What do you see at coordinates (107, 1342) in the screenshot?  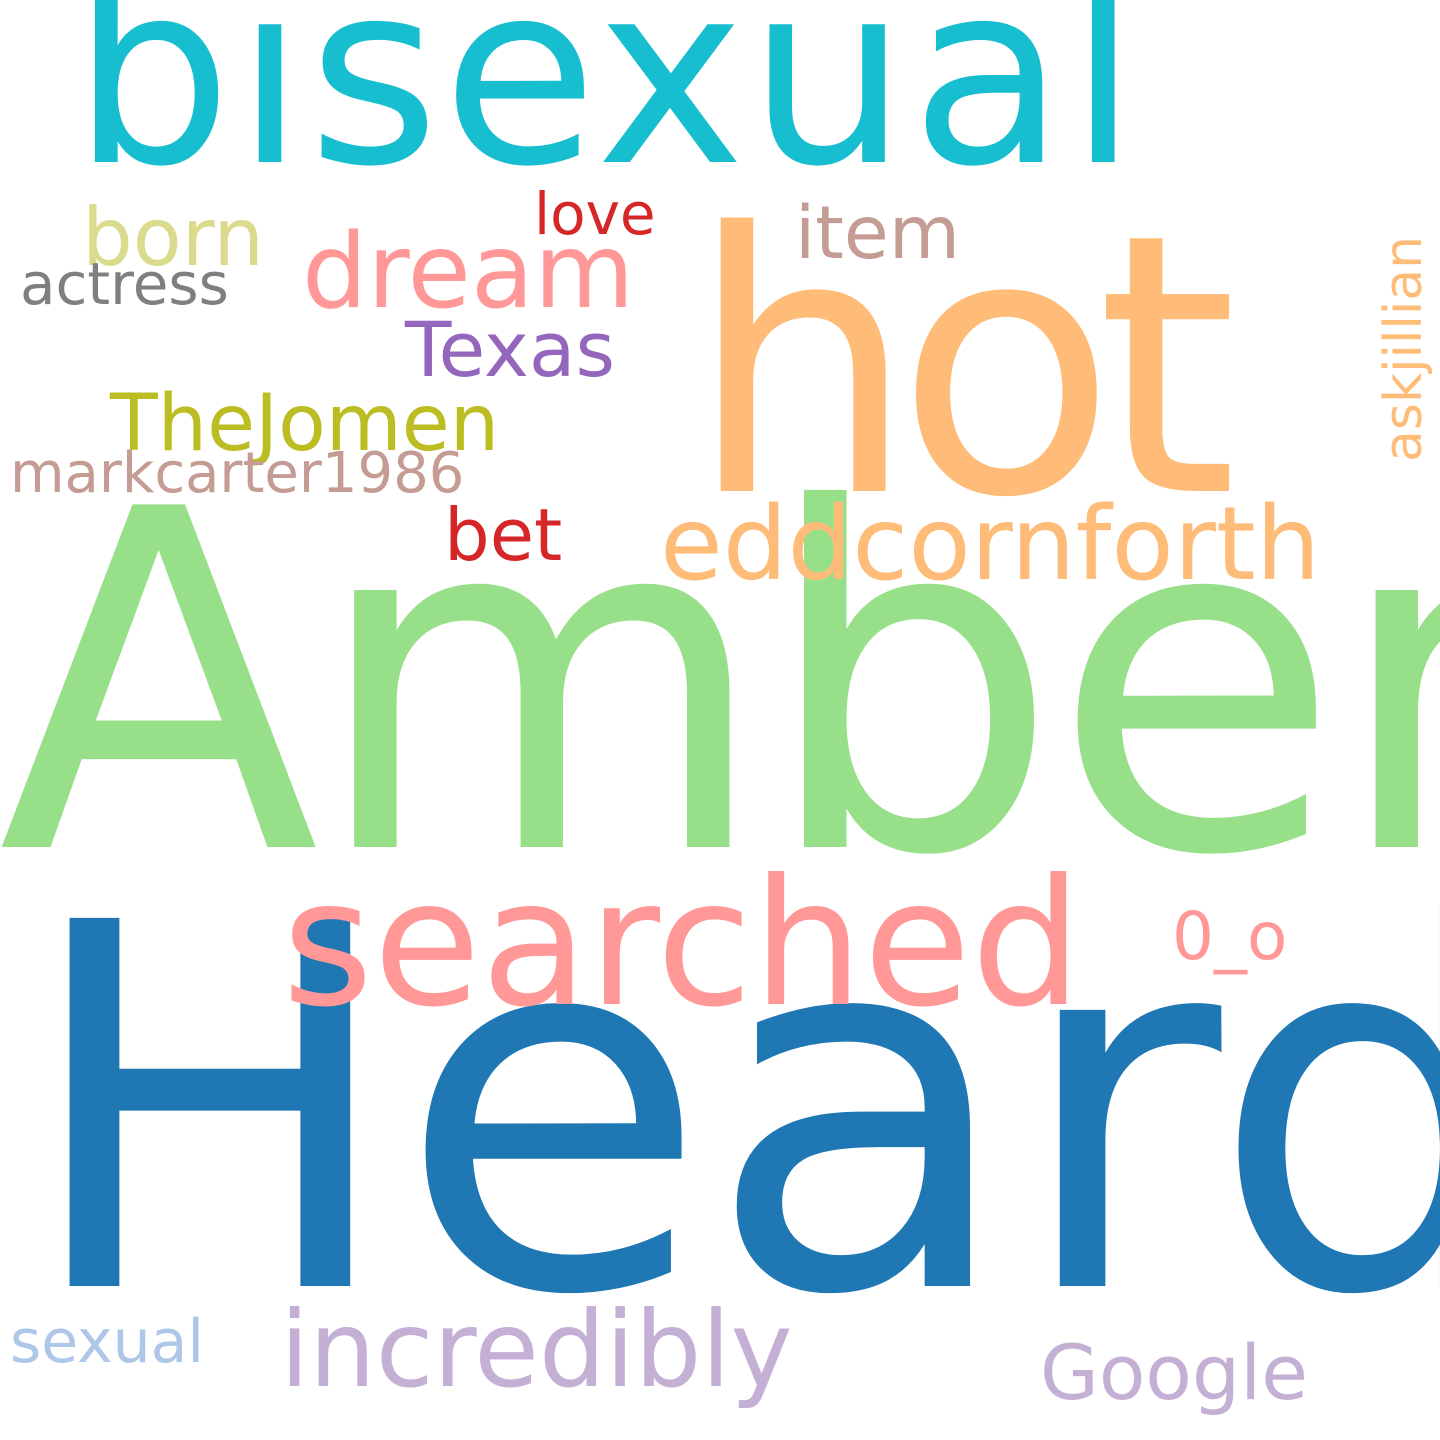 I see `word-sexual: sexual` at bounding box center [107, 1342].